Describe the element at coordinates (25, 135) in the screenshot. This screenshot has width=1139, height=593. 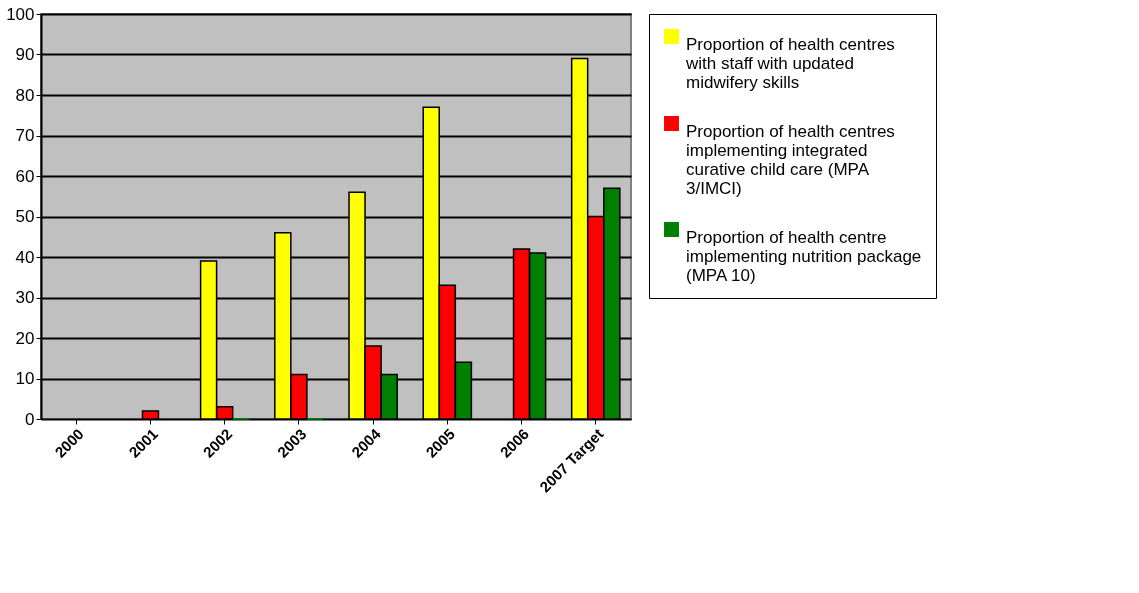
I see `y-tick-label: 70` at that location.